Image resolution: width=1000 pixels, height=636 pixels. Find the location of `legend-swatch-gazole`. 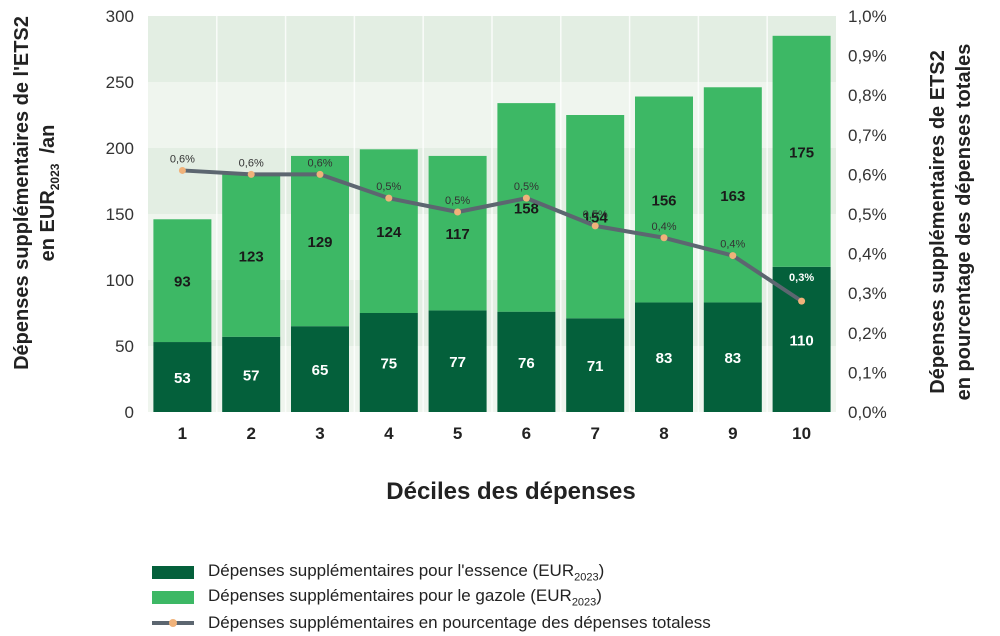

legend-swatch-gazole is located at coordinates (173, 597).